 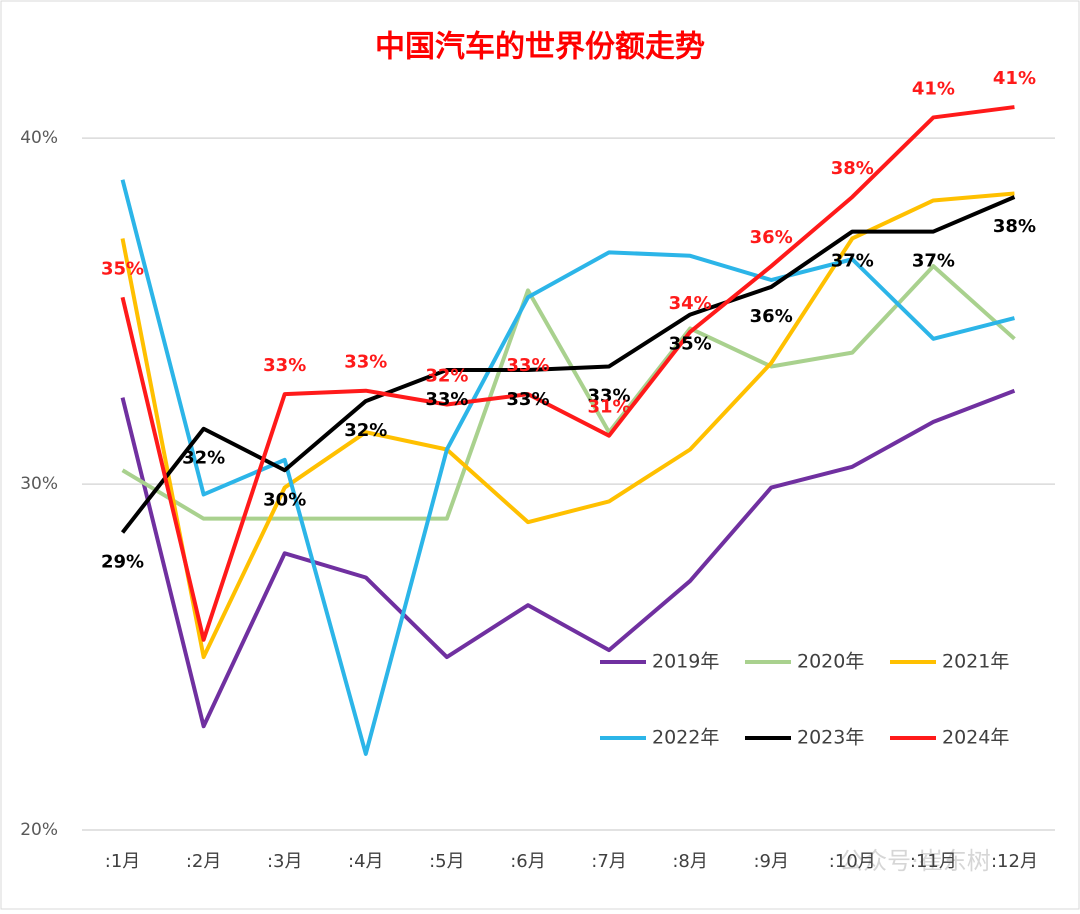 I want to click on x-tick-label: :8月, so click(x=690, y=861).